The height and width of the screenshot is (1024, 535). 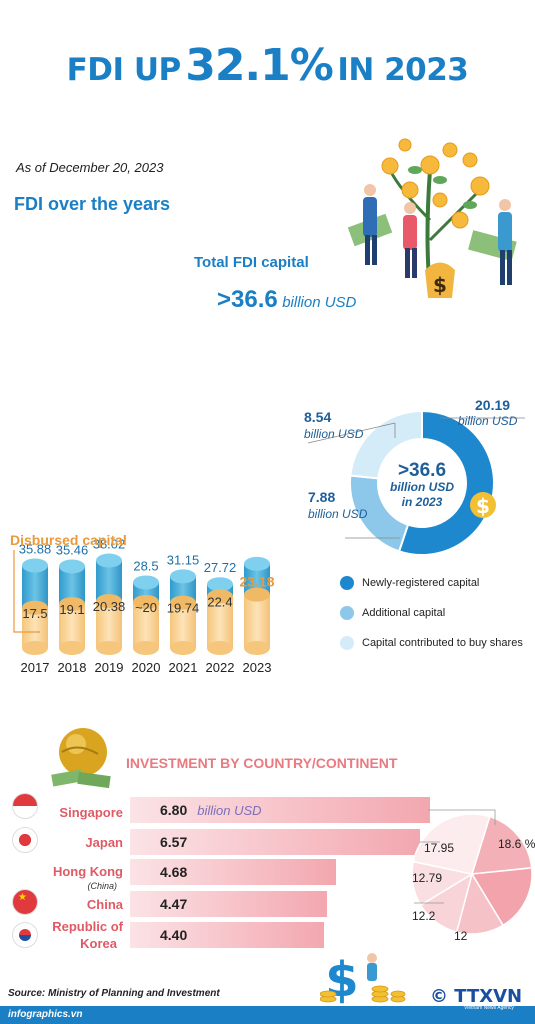 I want to click on donut-label-new-unit: billion USD, so click(x=488, y=421).